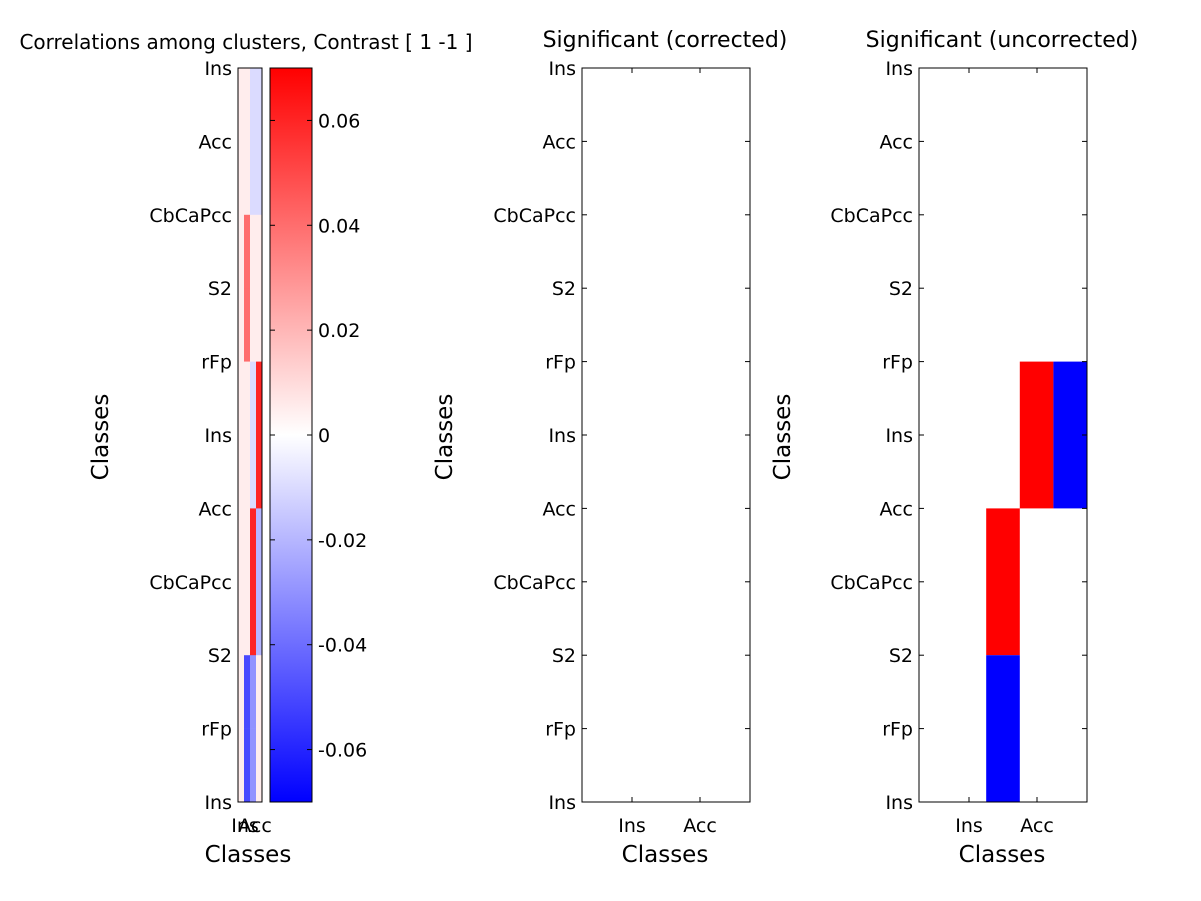 This screenshot has height=901, width=1201. I want to click on panel-1-x-tick-ins: Ins, so click(245, 826).